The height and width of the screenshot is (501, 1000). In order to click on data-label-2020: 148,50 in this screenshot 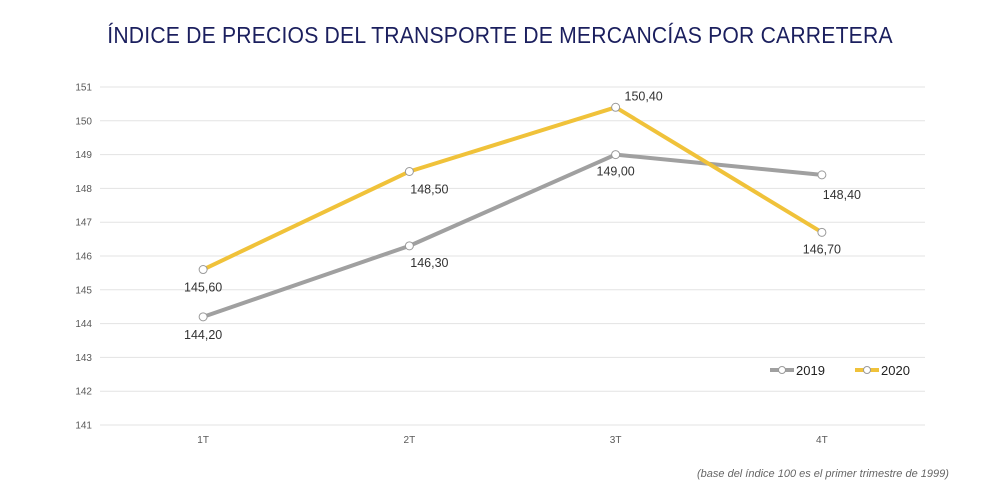, I will do `click(429, 190)`.